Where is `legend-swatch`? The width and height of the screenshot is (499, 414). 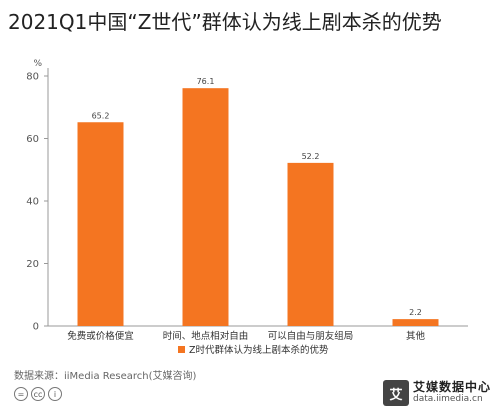
legend-swatch is located at coordinates (181, 349).